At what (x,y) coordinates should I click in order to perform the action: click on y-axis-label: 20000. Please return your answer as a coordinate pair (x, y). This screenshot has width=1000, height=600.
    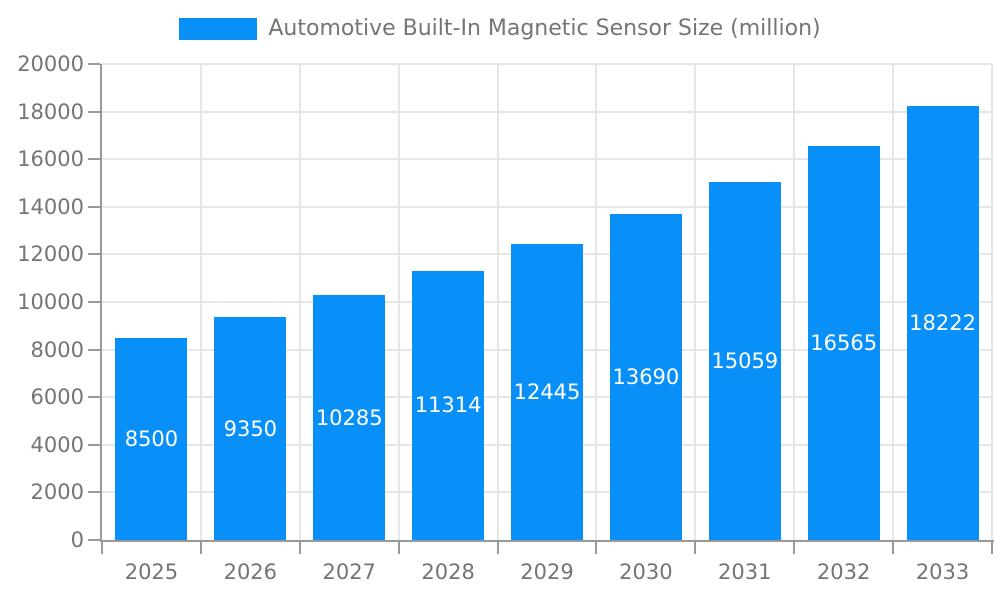
    Looking at the image, I should click on (50, 64).